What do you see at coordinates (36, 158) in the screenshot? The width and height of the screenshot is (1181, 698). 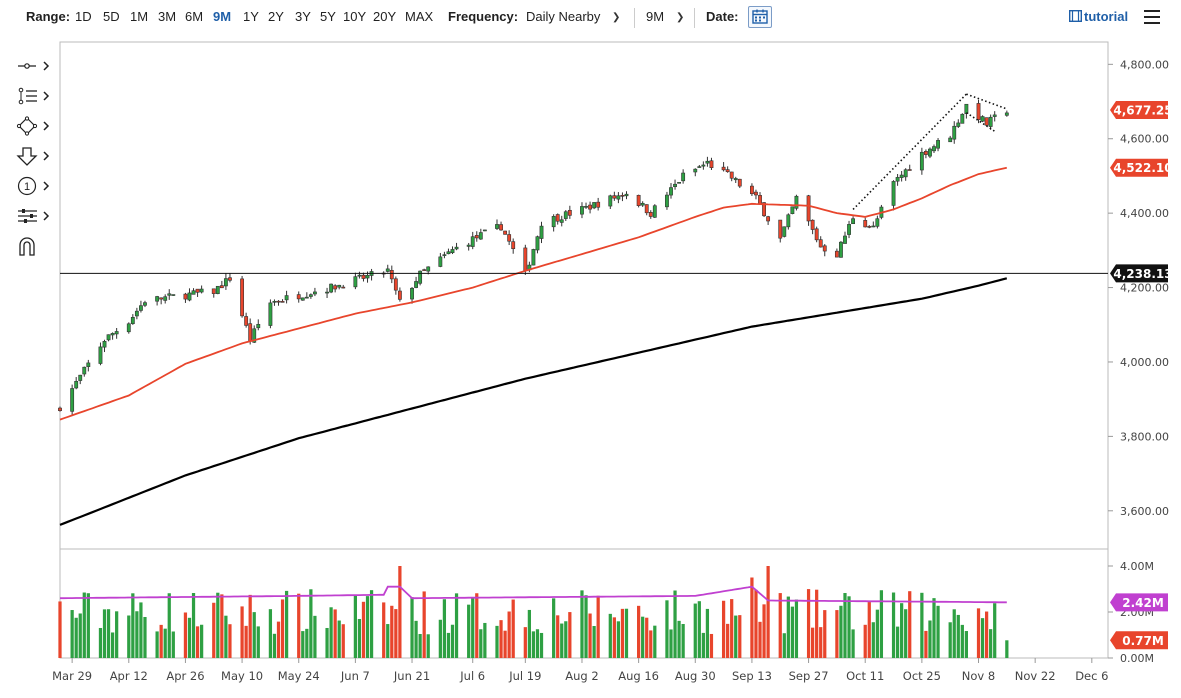 I see `arrow-down-tool-icon` at bounding box center [36, 158].